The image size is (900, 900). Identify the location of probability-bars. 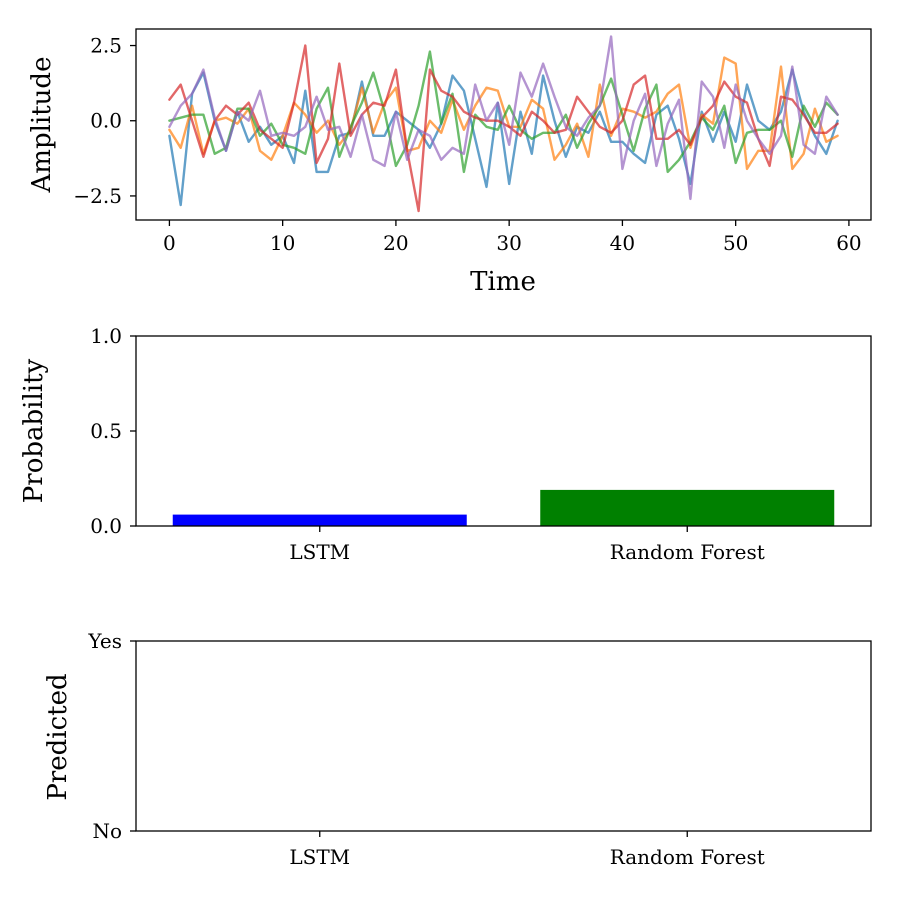
(503, 507).